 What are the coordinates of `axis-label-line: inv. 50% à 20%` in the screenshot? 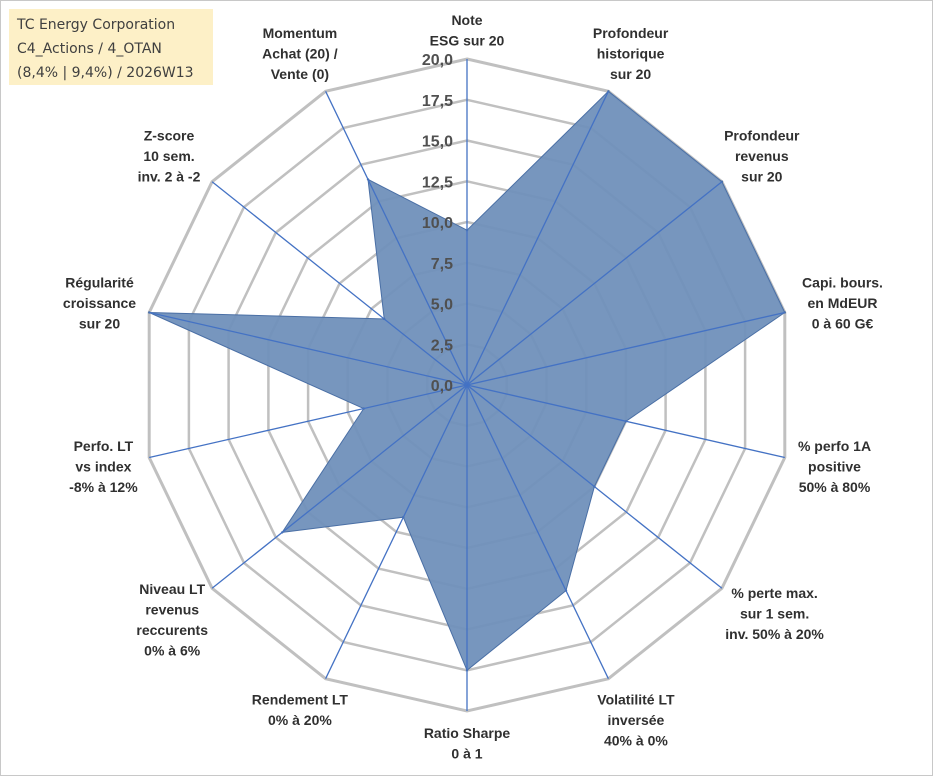 It's located at (774, 634).